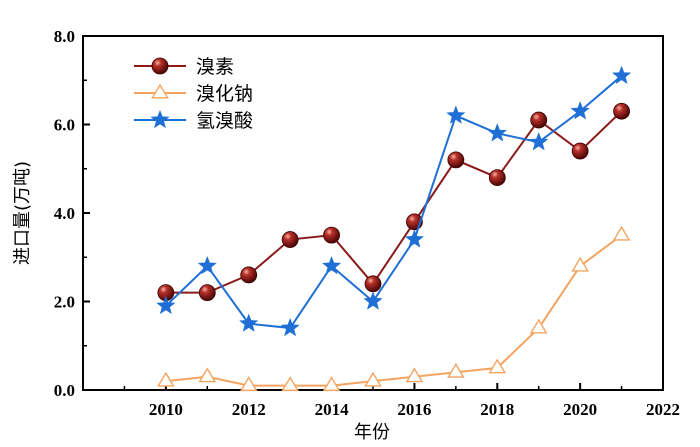 Image resolution: width=700 pixels, height=447 pixels. Describe the element at coordinates (64, 213) in the screenshot. I see `y-tick-label: 4.0` at that location.